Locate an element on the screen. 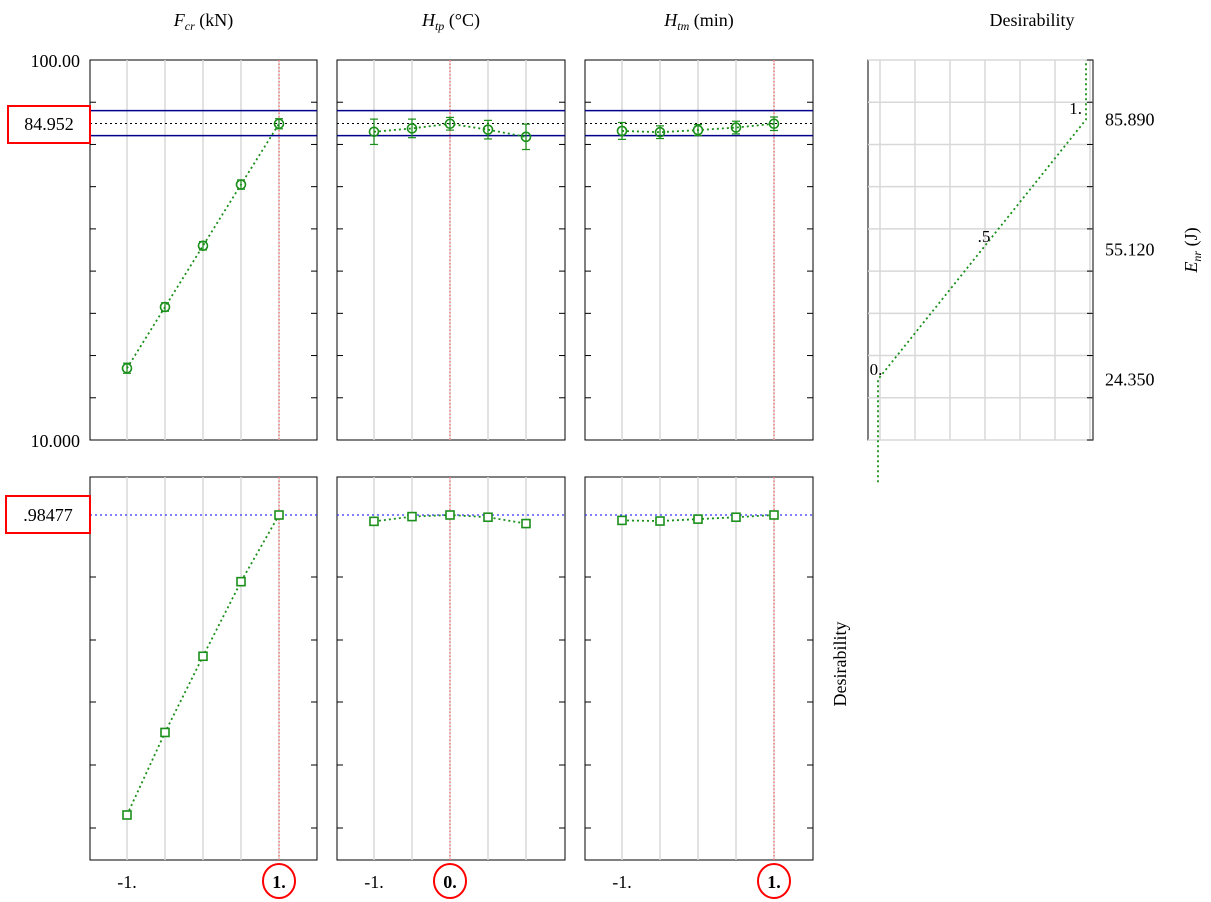 This screenshot has height=902, width=1211. desirability-level-label-mid: .5 is located at coordinates (984, 236).